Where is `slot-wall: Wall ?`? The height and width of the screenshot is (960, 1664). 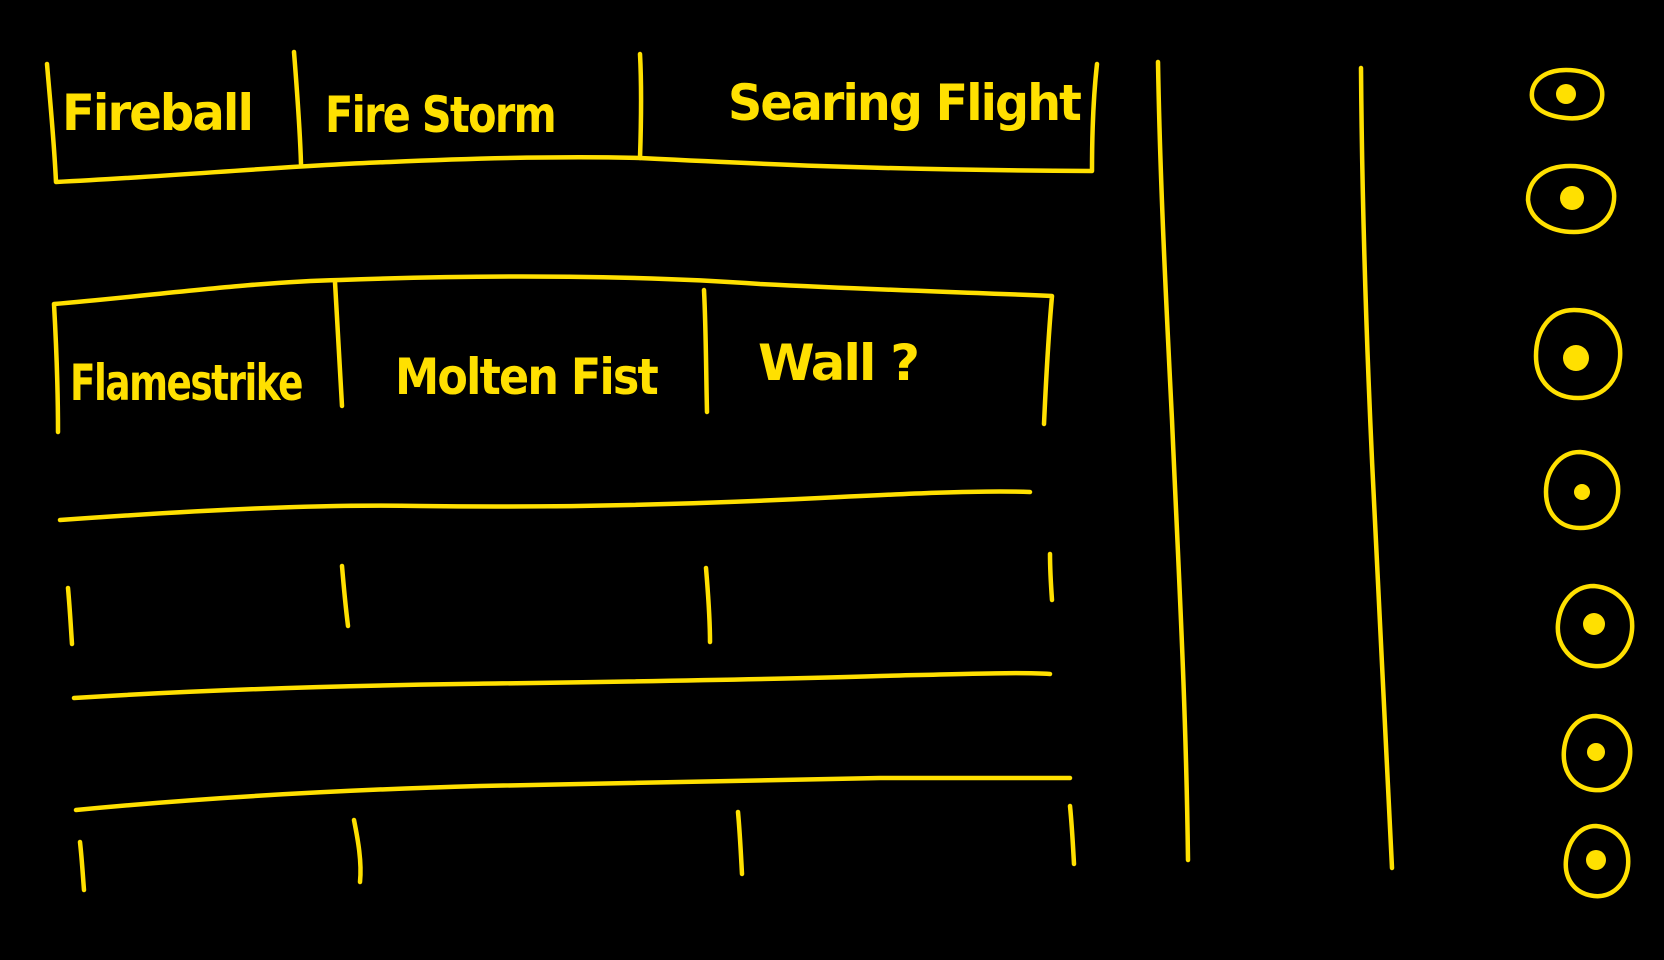 slot-wall: Wall ? is located at coordinates (839, 363).